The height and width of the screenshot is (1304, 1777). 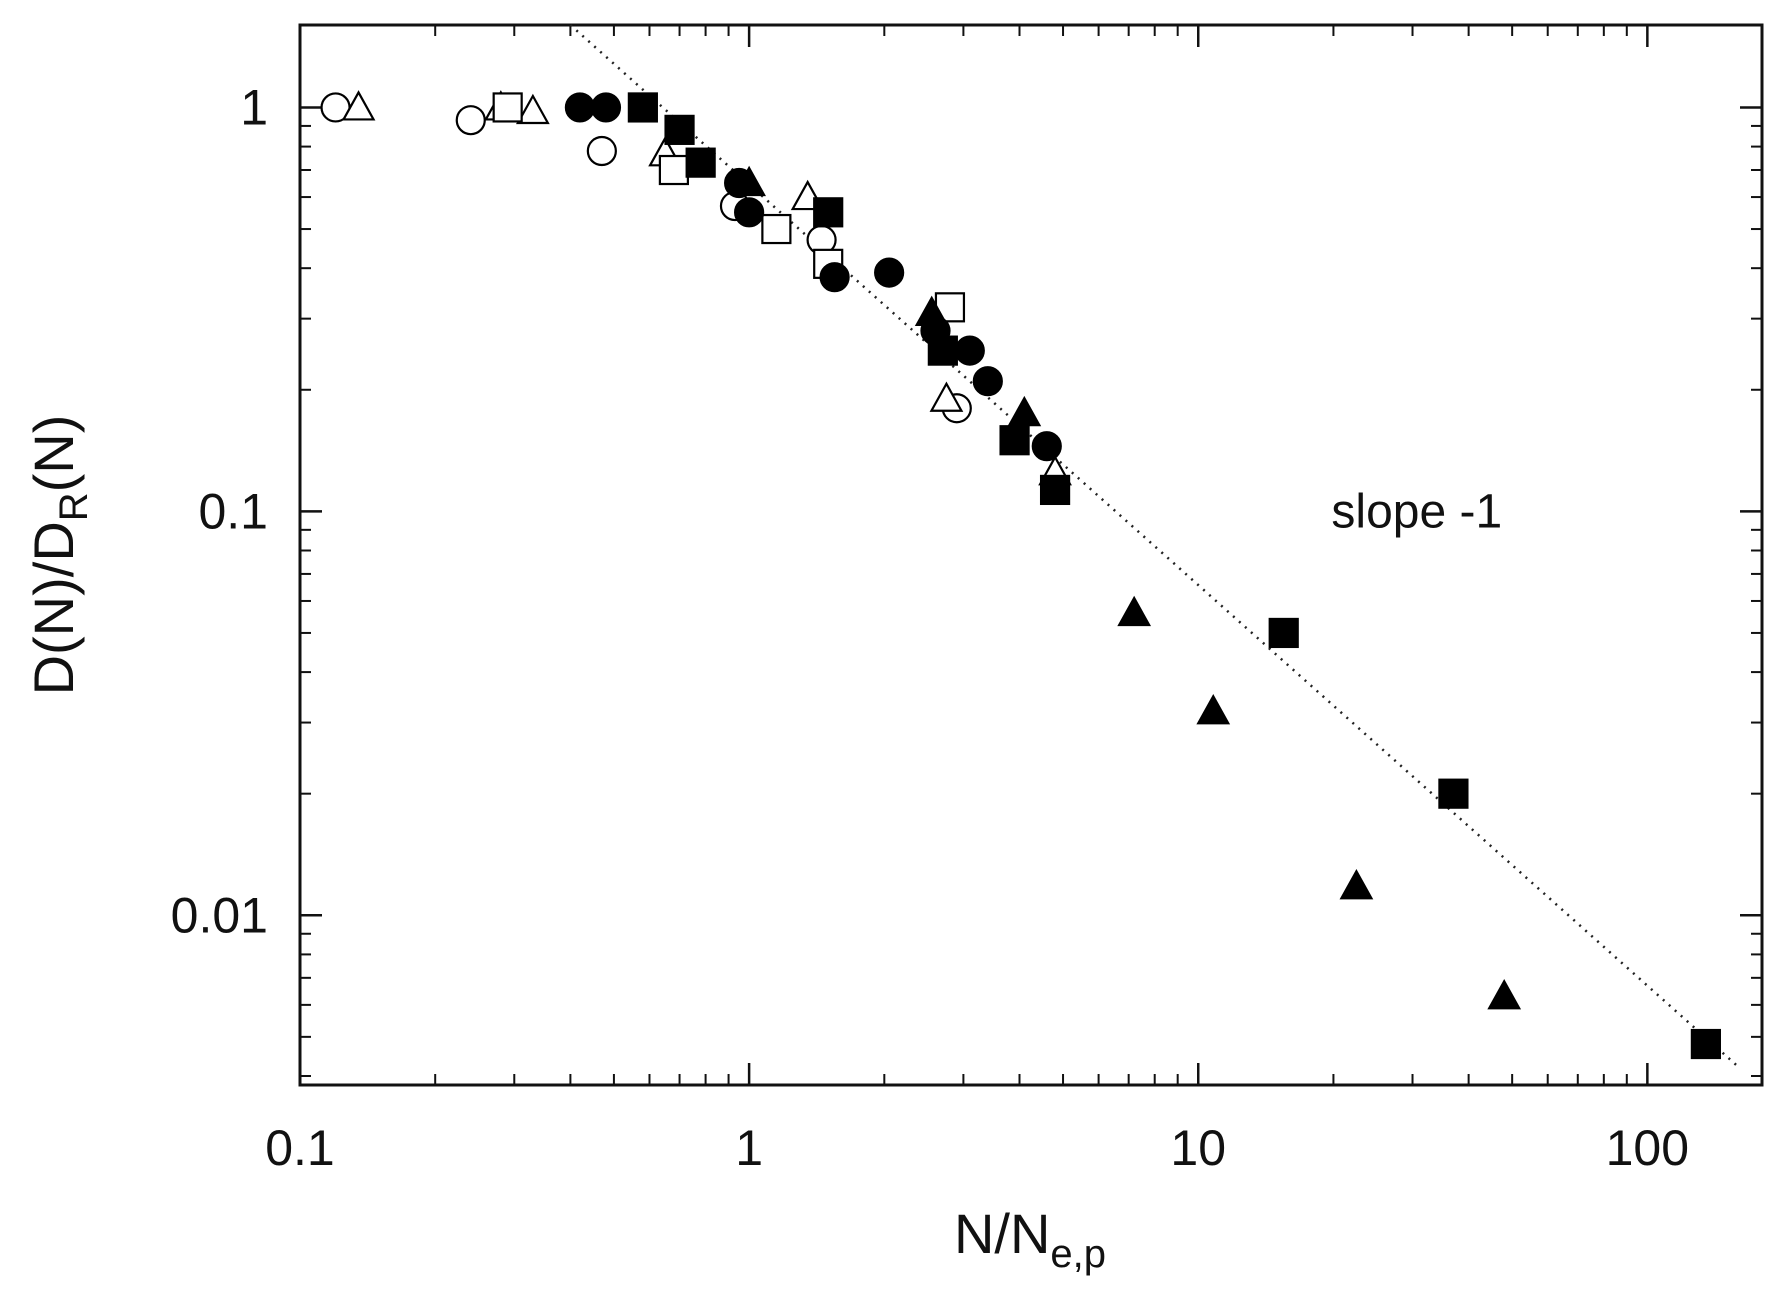 I want to click on y-tick-label: 0.1, so click(x=233, y=511).